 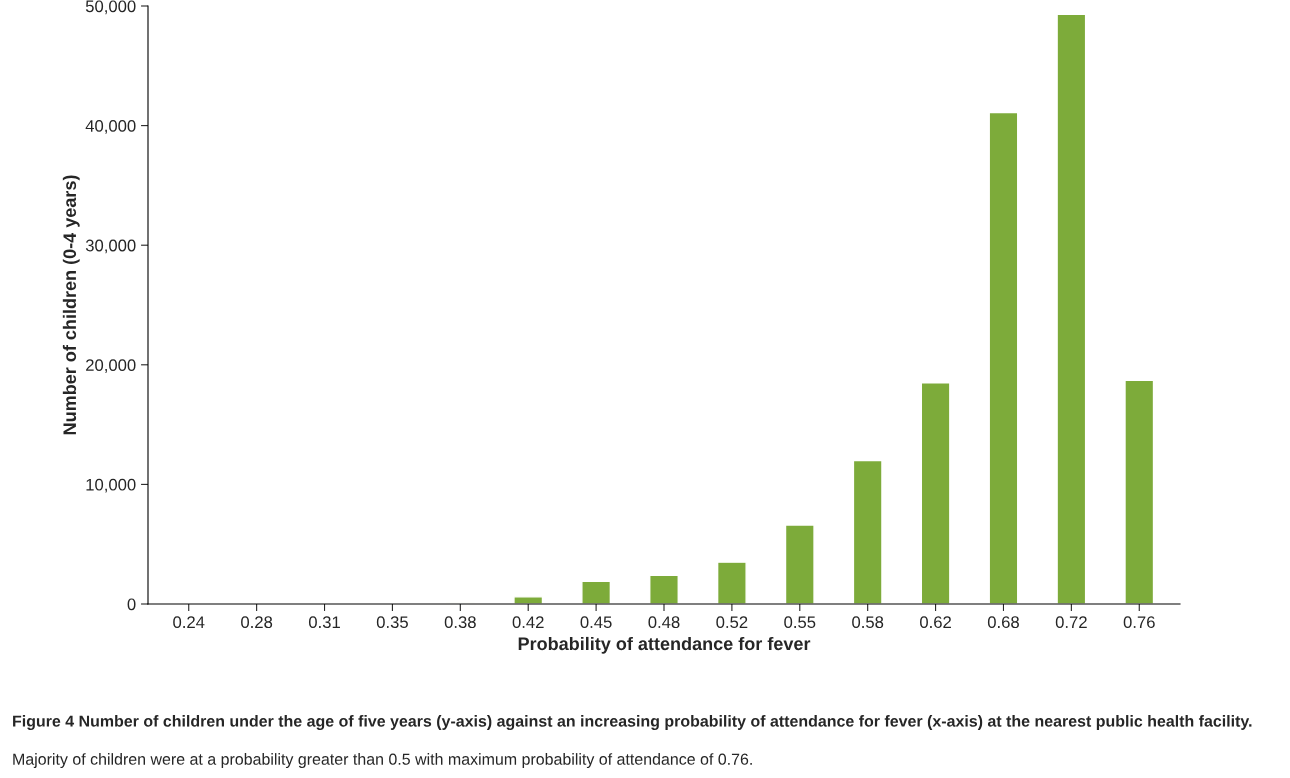 What do you see at coordinates (189, 622) in the screenshot?
I see `x-tick-label: 0.24` at bounding box center [189, 622].